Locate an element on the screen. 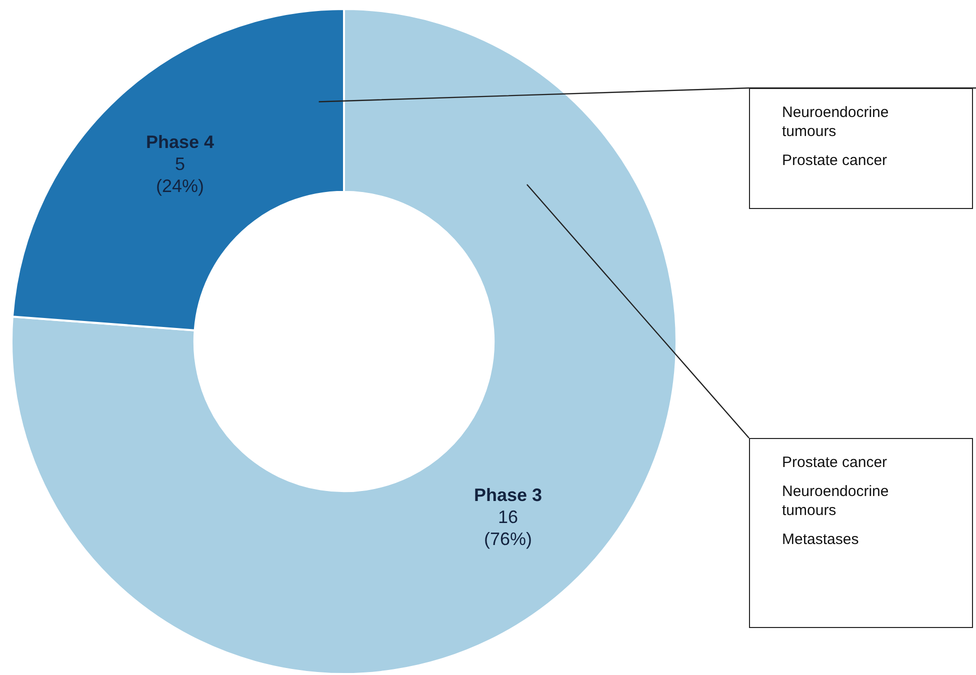  text: Prostate cancer Neuroendocrine tumours Metastases is located at coordinates (835, 501).